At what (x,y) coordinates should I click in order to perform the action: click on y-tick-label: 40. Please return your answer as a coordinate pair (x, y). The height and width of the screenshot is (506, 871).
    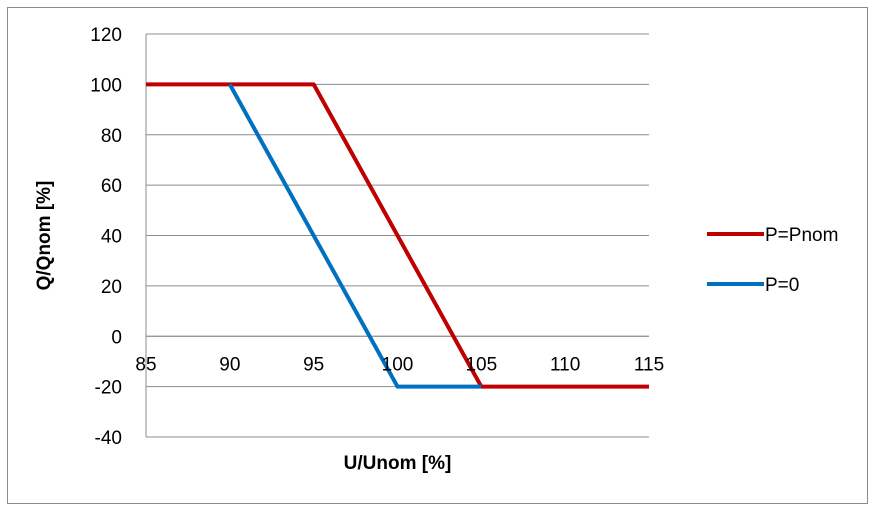
    Looking at the image, I should click on (111, 237).